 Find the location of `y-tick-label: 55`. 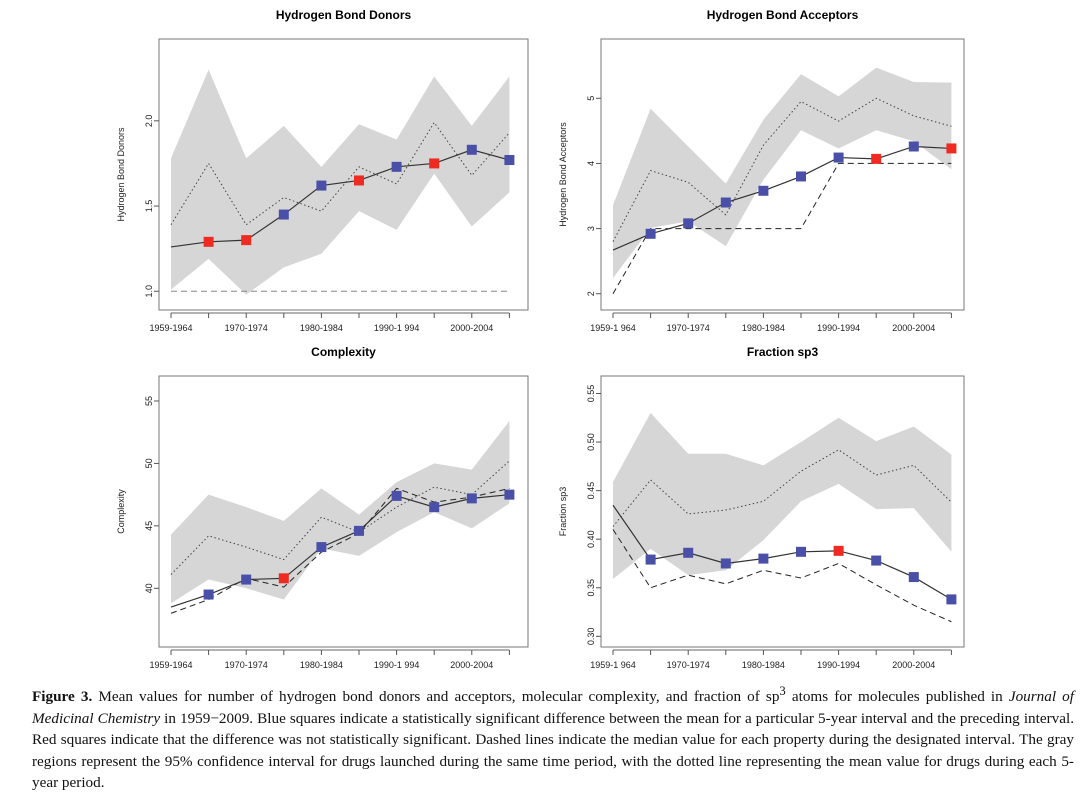

y-tick-label: 55 is located at coordinates (149, 401).